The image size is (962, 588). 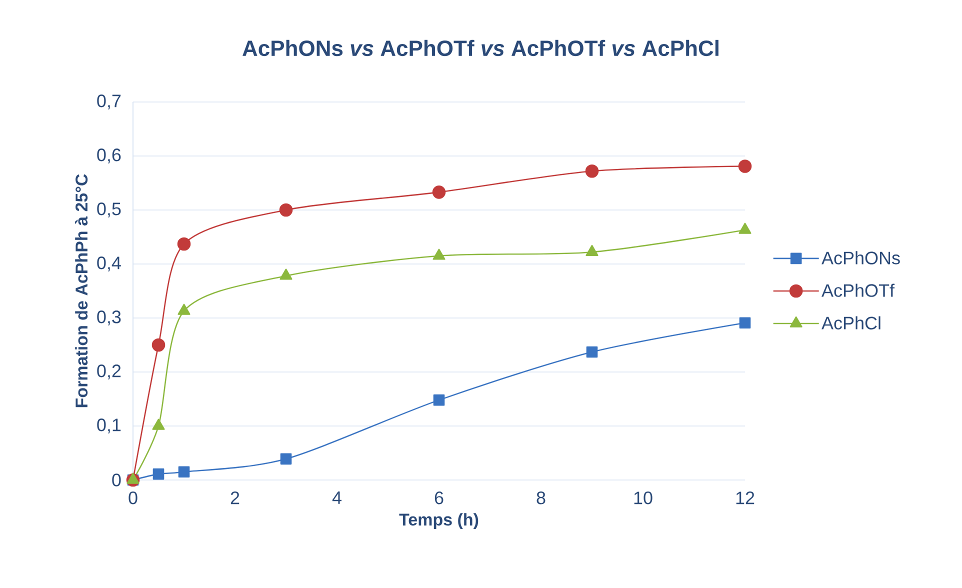 I want to click on legend-label: AcPhCl, so click(x=851, y=323).